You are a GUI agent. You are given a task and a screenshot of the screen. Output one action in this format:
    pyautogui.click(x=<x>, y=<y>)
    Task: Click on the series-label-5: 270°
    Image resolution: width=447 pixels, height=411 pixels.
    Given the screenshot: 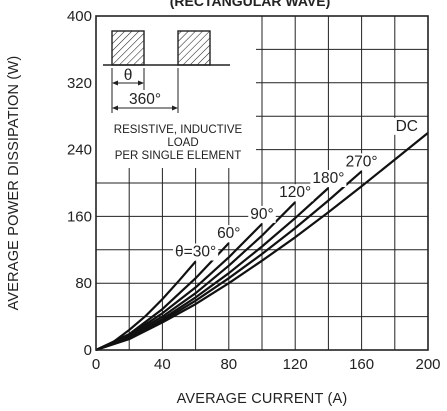 What is the action you would take?
    pyautogui.click(x=362, y=161)
    